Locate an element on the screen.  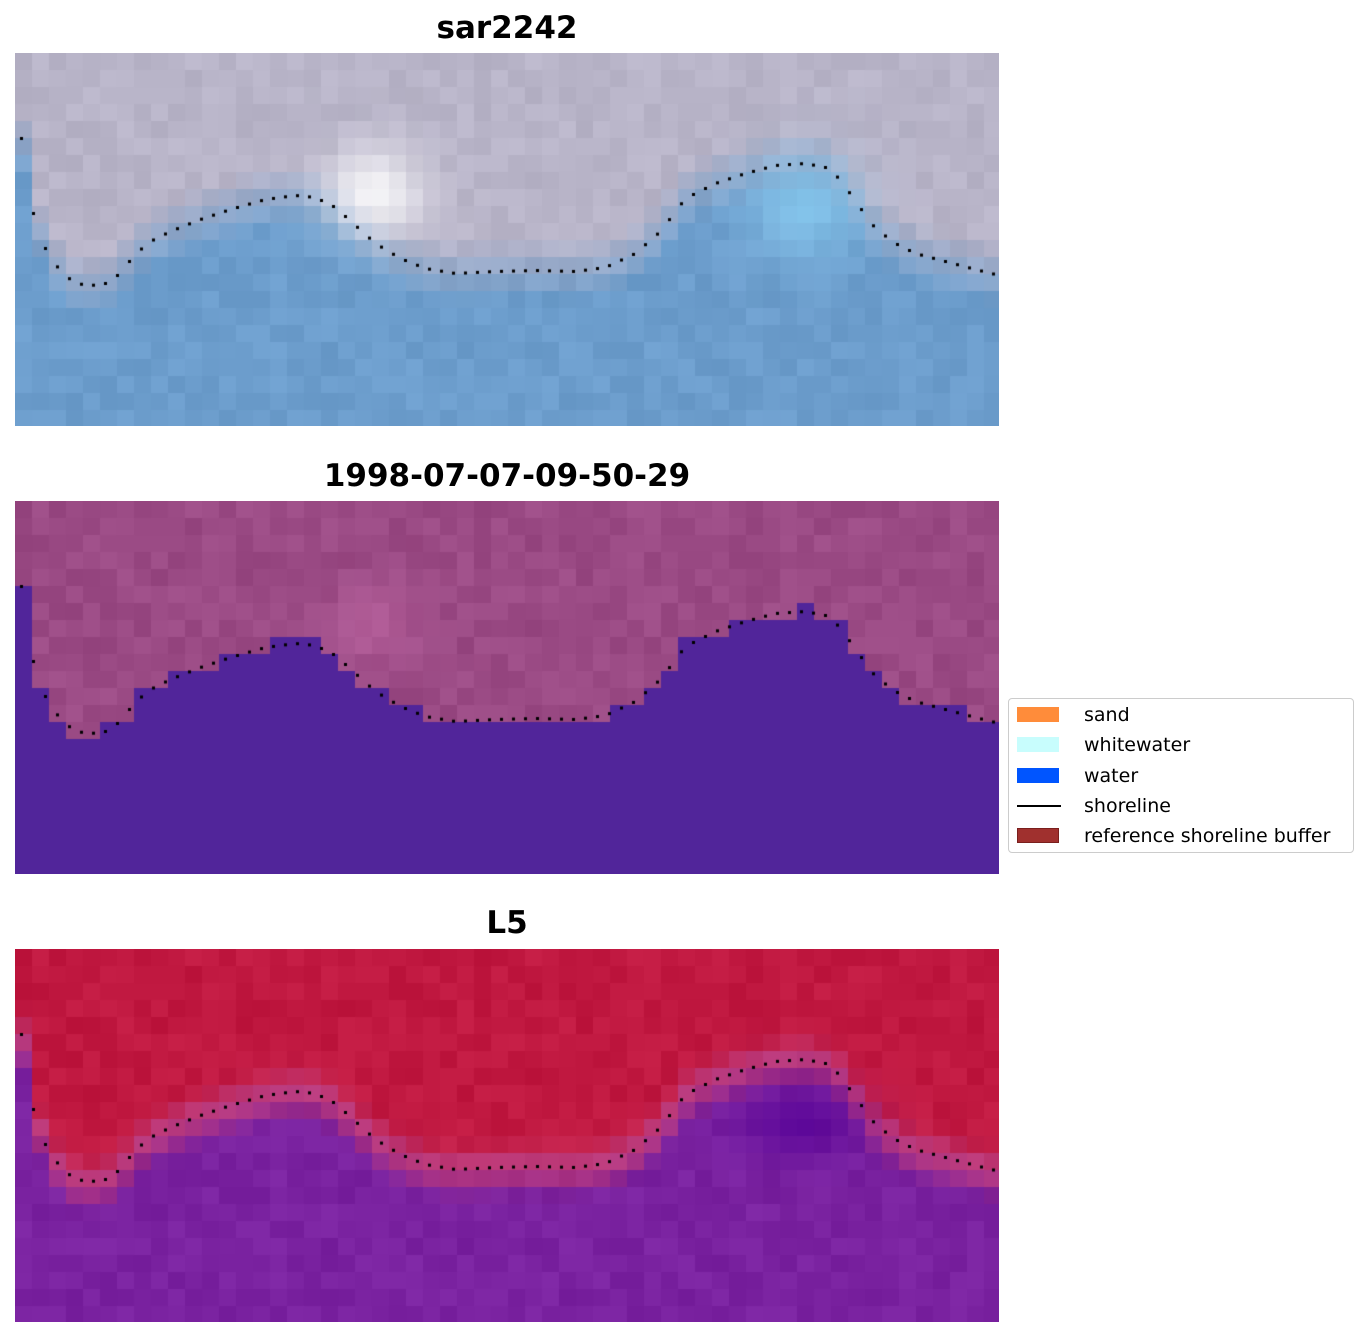
buffer-swatch-icon is located at coordinates (1038, 835).